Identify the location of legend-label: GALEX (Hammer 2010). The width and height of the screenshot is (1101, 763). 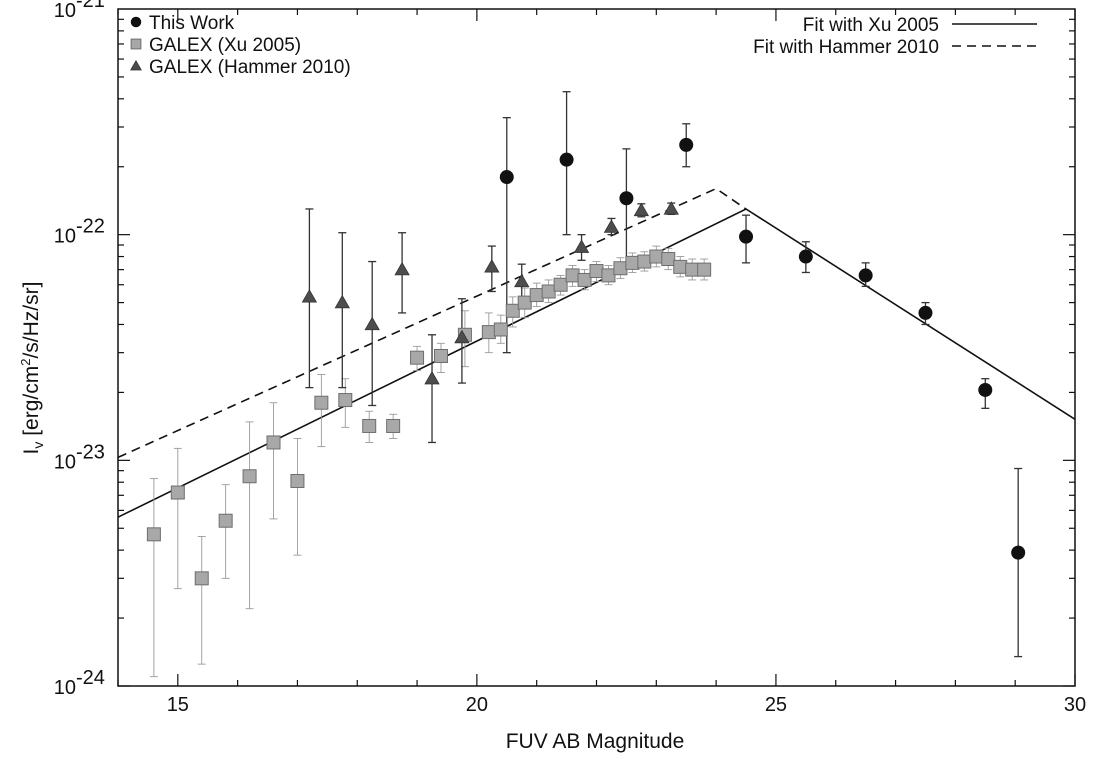
(250, 67).